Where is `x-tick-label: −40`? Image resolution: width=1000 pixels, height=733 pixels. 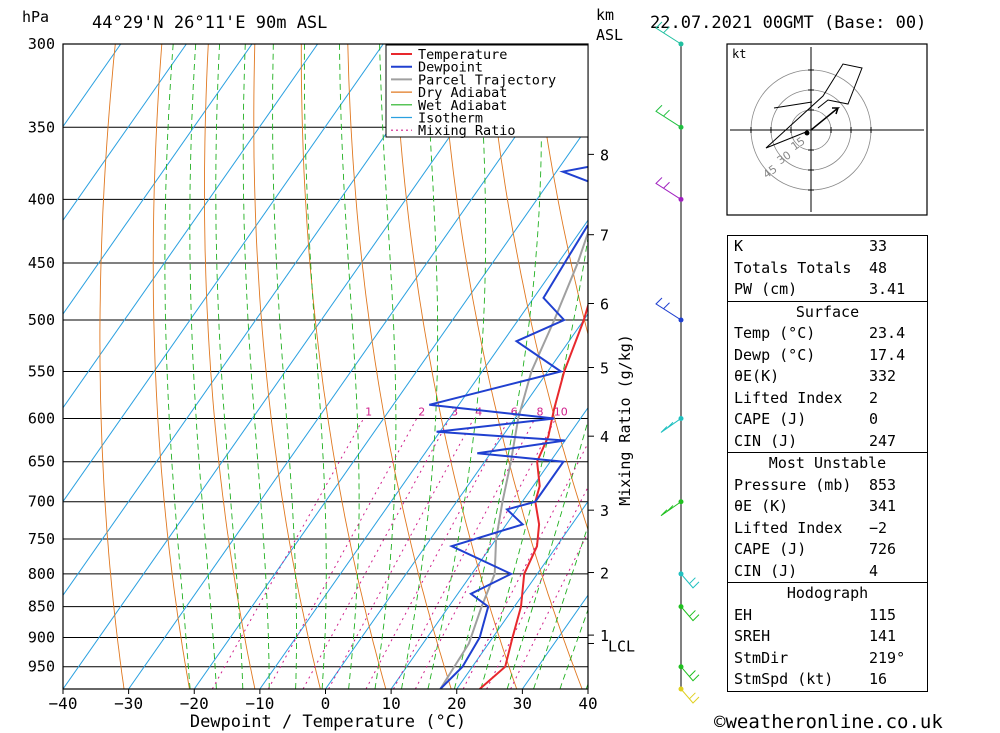
x-tick-label: −40 is located at coordinates (63, 703).